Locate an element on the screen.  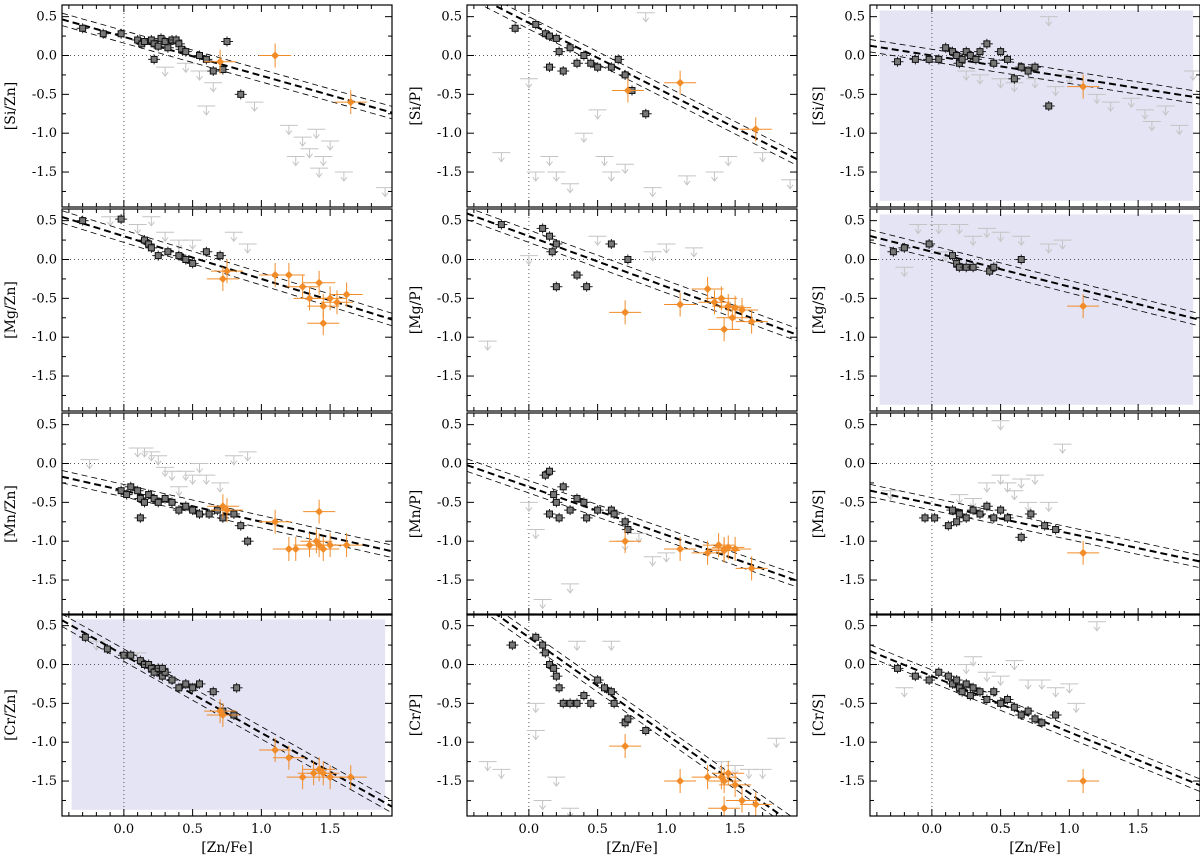
panel-mg-zn: 0.5 0.0 -0.5 -1.0 -1.5 [Mg/Zn] is located at coordinates (198, 310).